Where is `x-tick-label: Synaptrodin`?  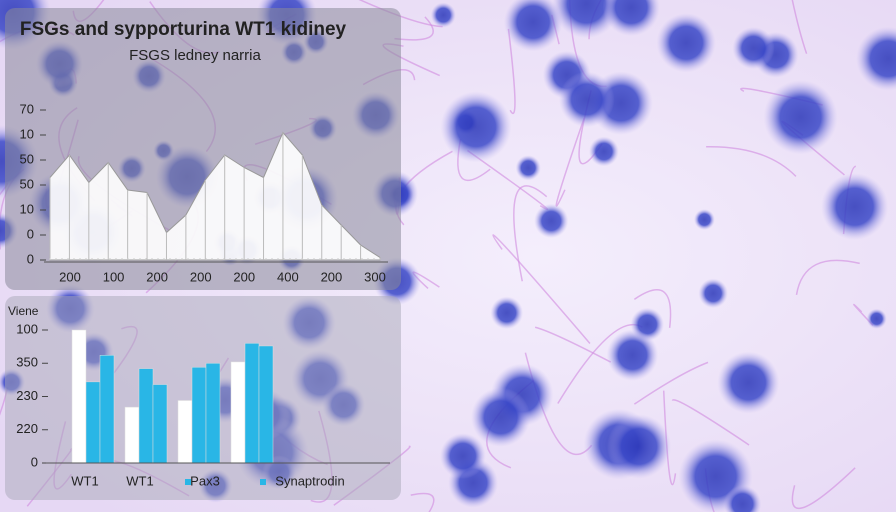 x-tick-label: Synaptrodin is located at coordinates (309, 480).